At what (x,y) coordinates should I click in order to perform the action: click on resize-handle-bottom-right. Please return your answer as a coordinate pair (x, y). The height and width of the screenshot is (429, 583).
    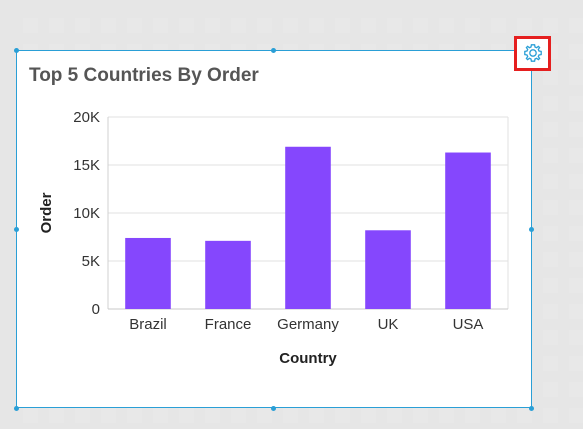
    Looking at the image, I should click on (531, 408).